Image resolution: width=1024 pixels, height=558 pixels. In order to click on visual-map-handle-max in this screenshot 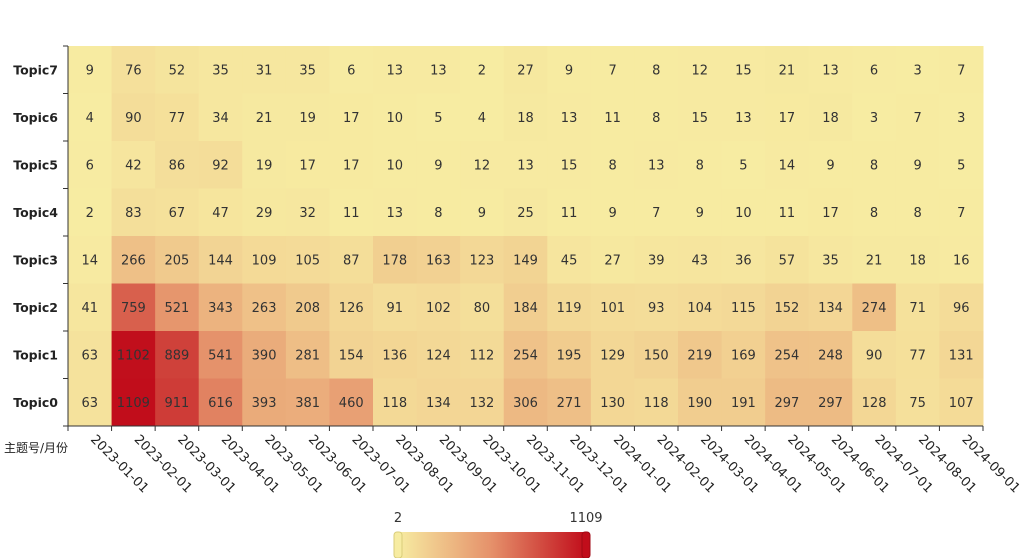, I will do `click(586, 544)`.